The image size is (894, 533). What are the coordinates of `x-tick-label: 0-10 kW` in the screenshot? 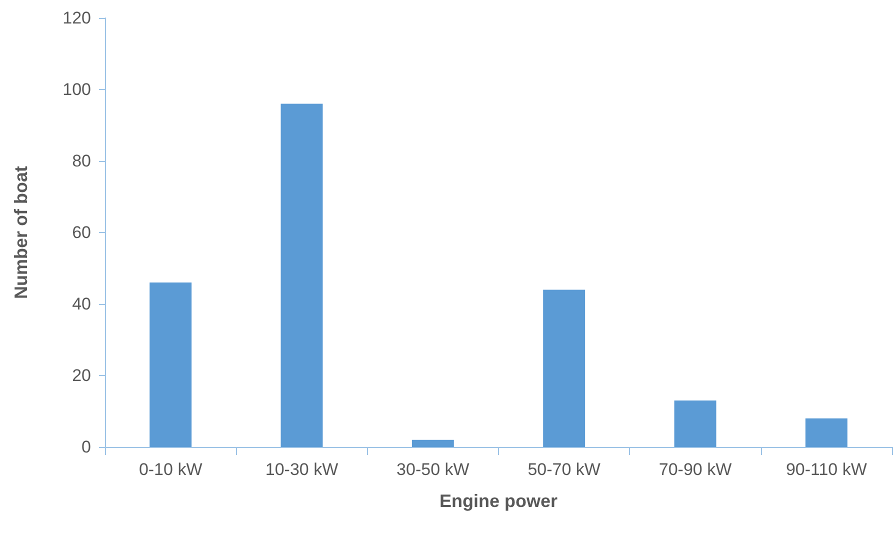 It's located at (170, 469).